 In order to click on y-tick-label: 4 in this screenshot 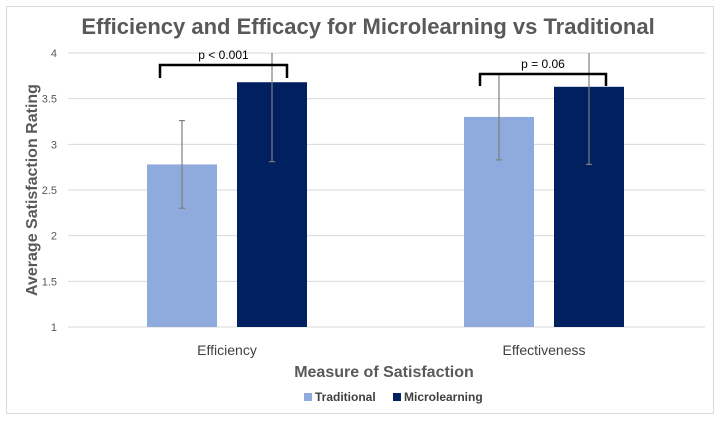, I will do `click(54, 54)`.